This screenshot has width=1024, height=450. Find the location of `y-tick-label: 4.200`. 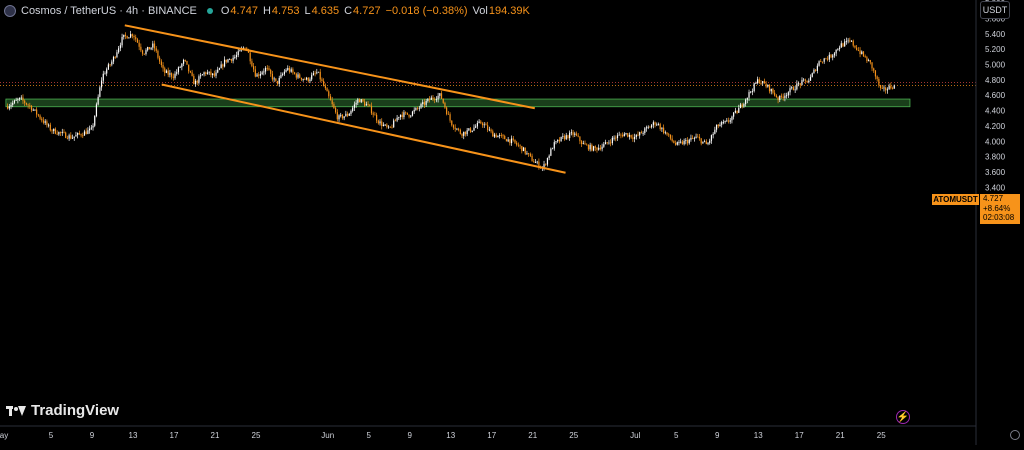

y-tick-label: 4.200 is located at coordinates (995, 126).